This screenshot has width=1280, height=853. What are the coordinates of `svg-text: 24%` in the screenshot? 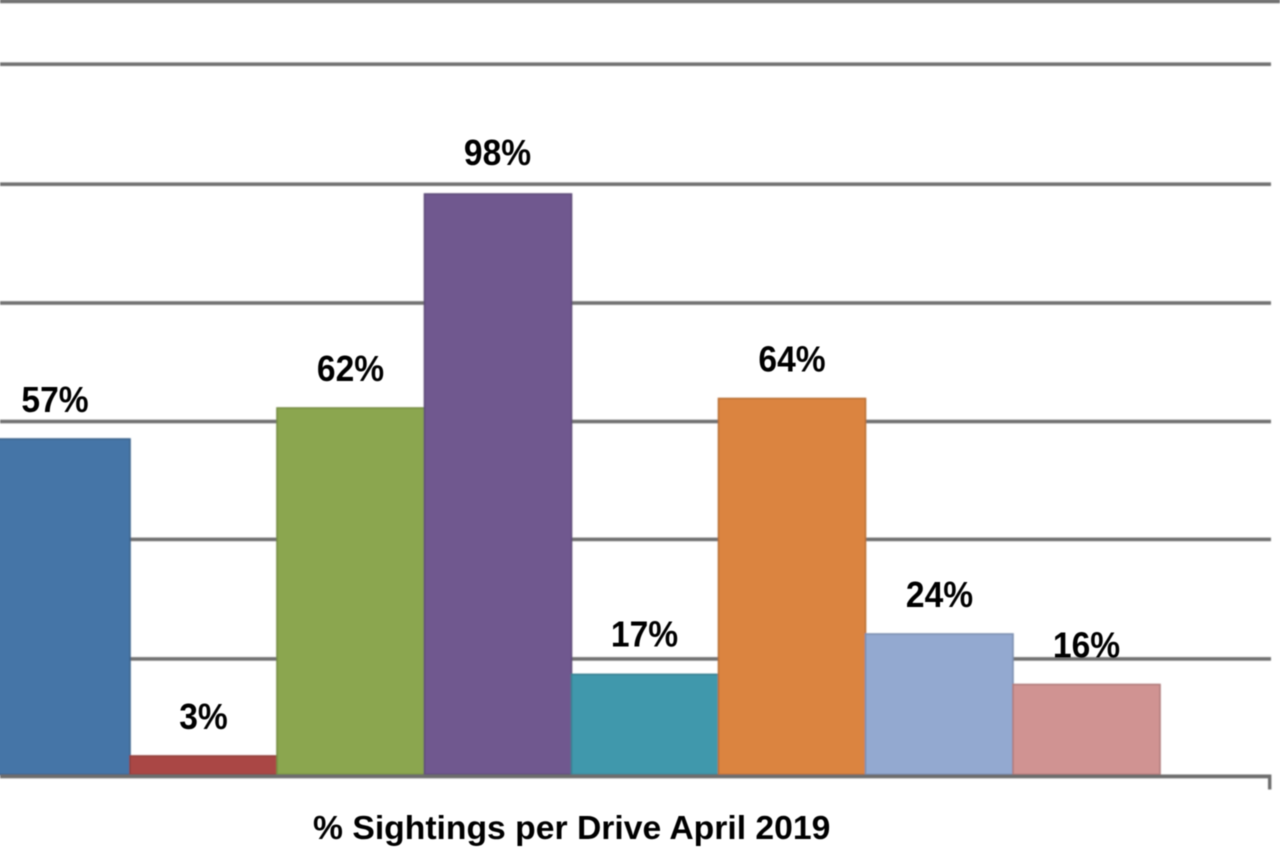 It's located at (939, 595).